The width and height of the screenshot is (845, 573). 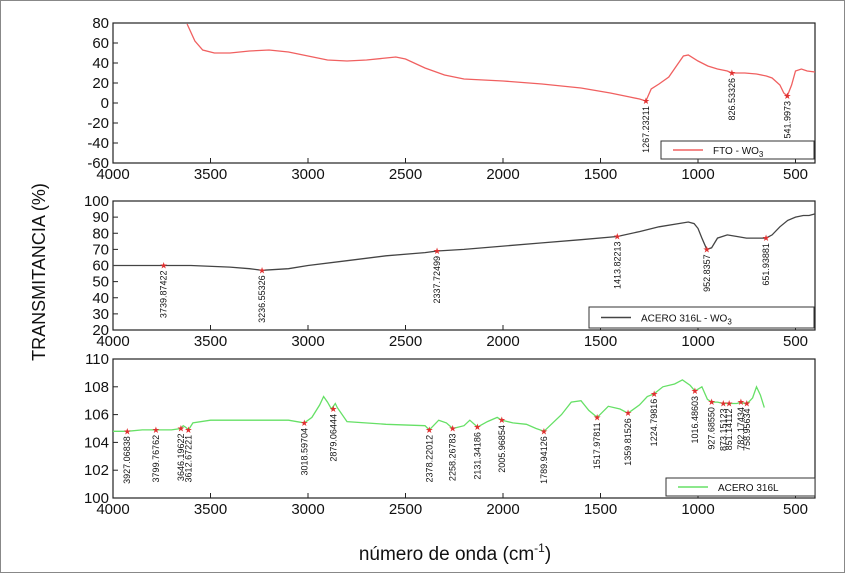 I want to click on panel-2-peak-label-3018-59704: 3018.59704, so click(x=304, y=452).